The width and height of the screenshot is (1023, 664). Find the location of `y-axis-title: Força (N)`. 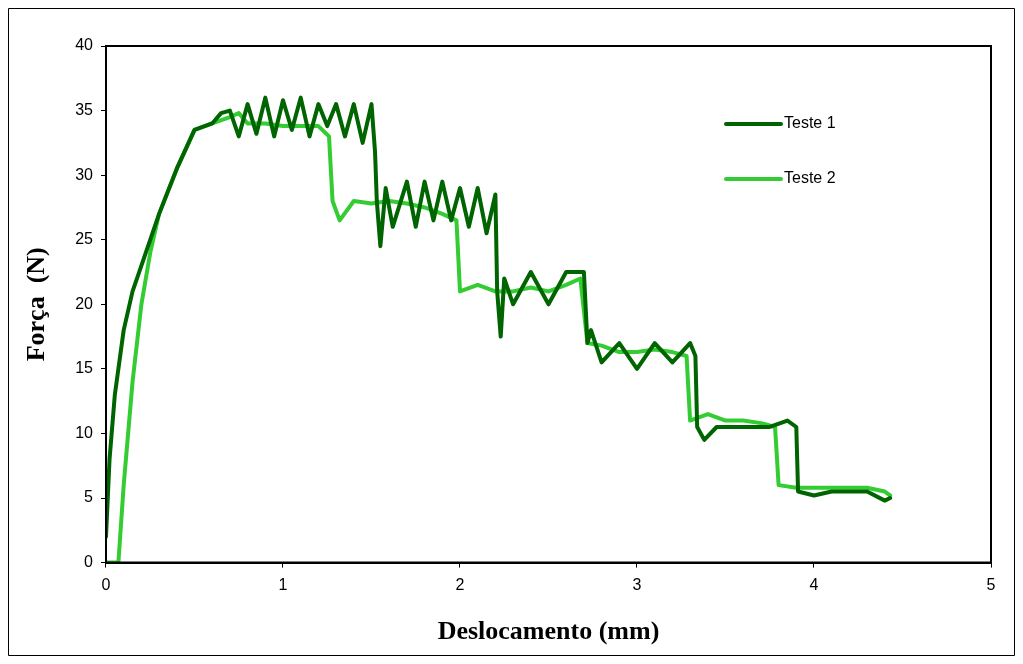

y-axis-title: Força (N) is located at coordinates (36, 304).